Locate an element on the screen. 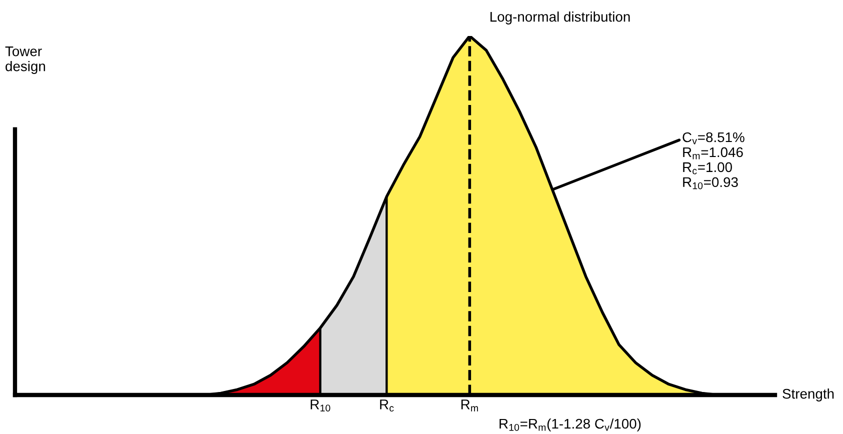  chart-title: Log-normal distribution is located at coordinates (560, 18).